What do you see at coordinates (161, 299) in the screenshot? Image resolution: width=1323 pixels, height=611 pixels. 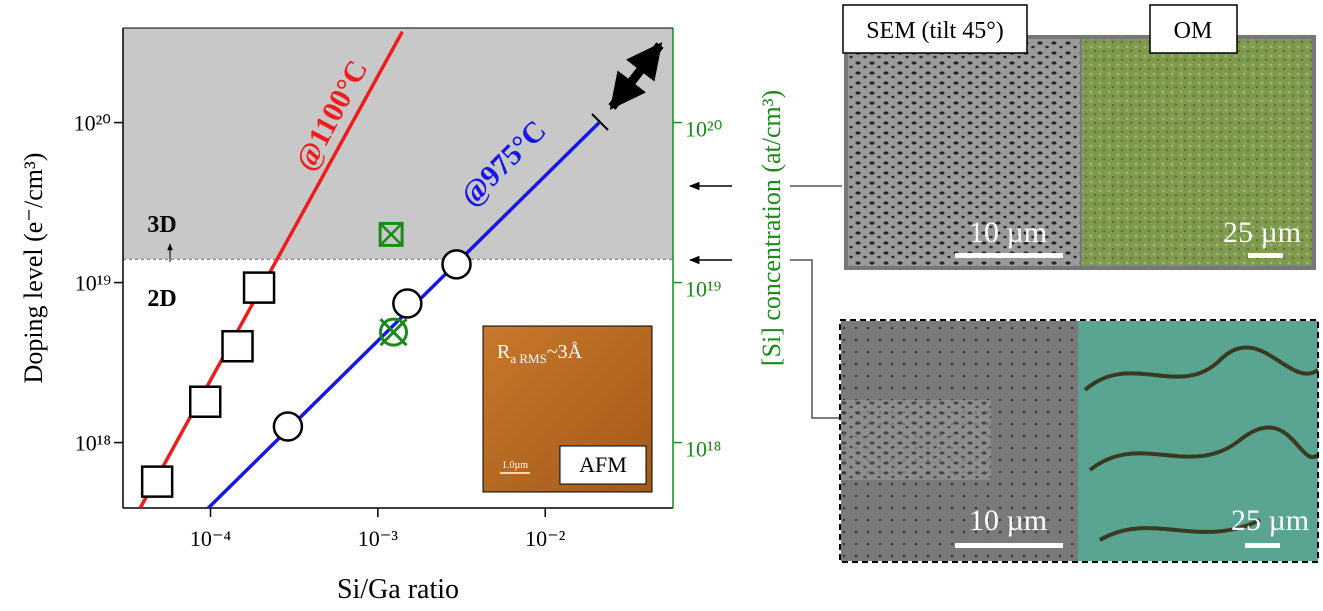 I see `annotation: 2D` at bounding box center [161, 299].